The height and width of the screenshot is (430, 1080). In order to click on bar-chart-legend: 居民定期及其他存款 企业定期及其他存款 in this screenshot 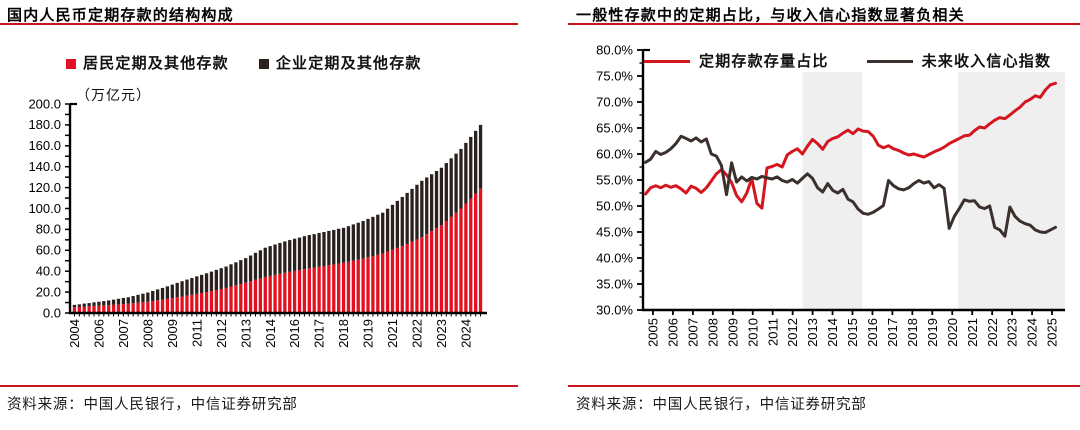, I will do `click(244, 62)`.